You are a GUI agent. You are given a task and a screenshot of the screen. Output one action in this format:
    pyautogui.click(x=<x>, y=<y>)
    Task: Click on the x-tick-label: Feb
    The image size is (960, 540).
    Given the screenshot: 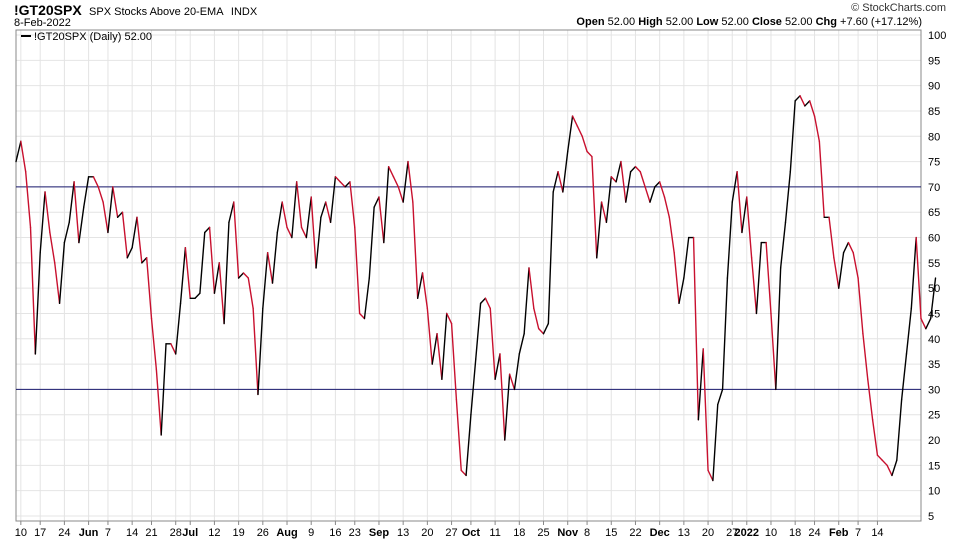 What is the action you would take?
    pyautogui.click(x=839, y=533)
    